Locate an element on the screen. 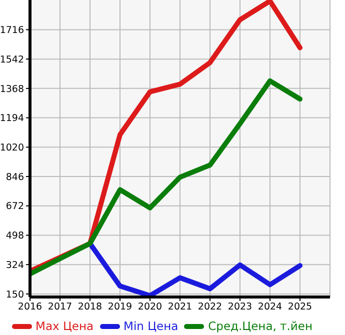  legend-label: Min Цена is located at coordinates (150, 326).